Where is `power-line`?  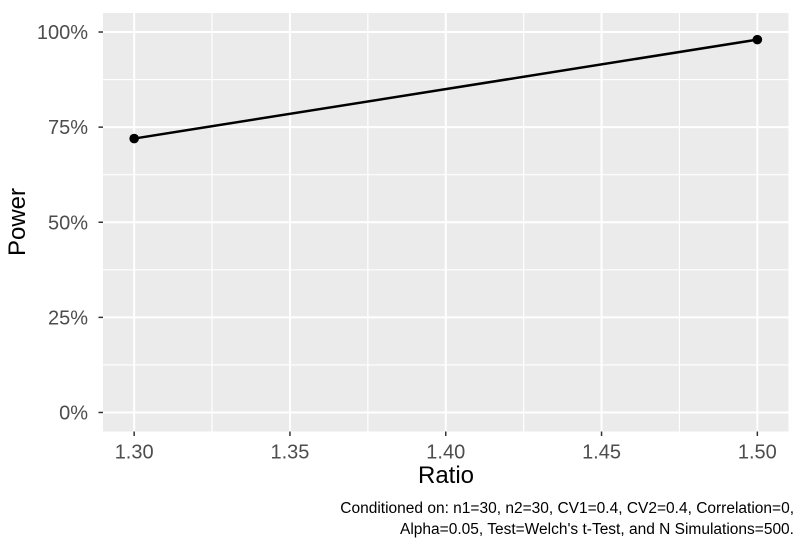
power-line is located at coordinates (445, 89).